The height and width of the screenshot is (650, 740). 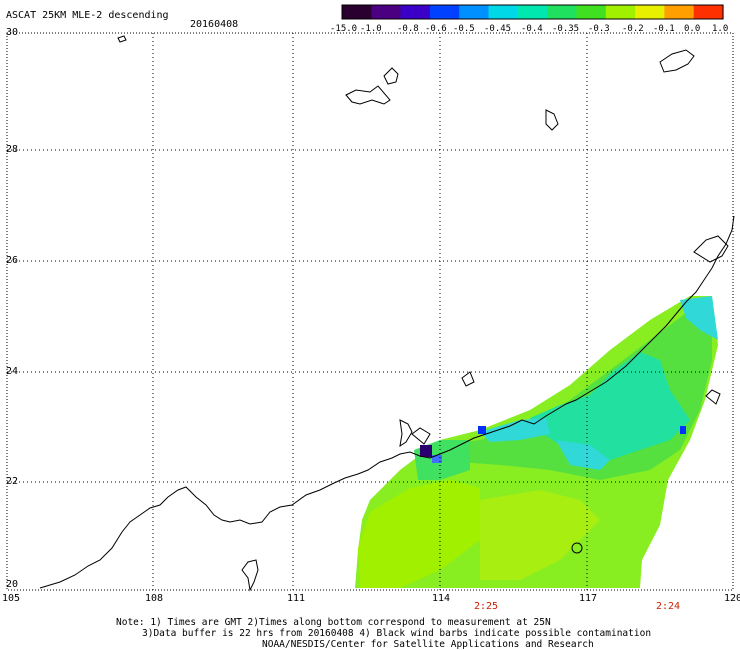 I want to click on colorbar-label: -0.2, so click(x=633, y=29).